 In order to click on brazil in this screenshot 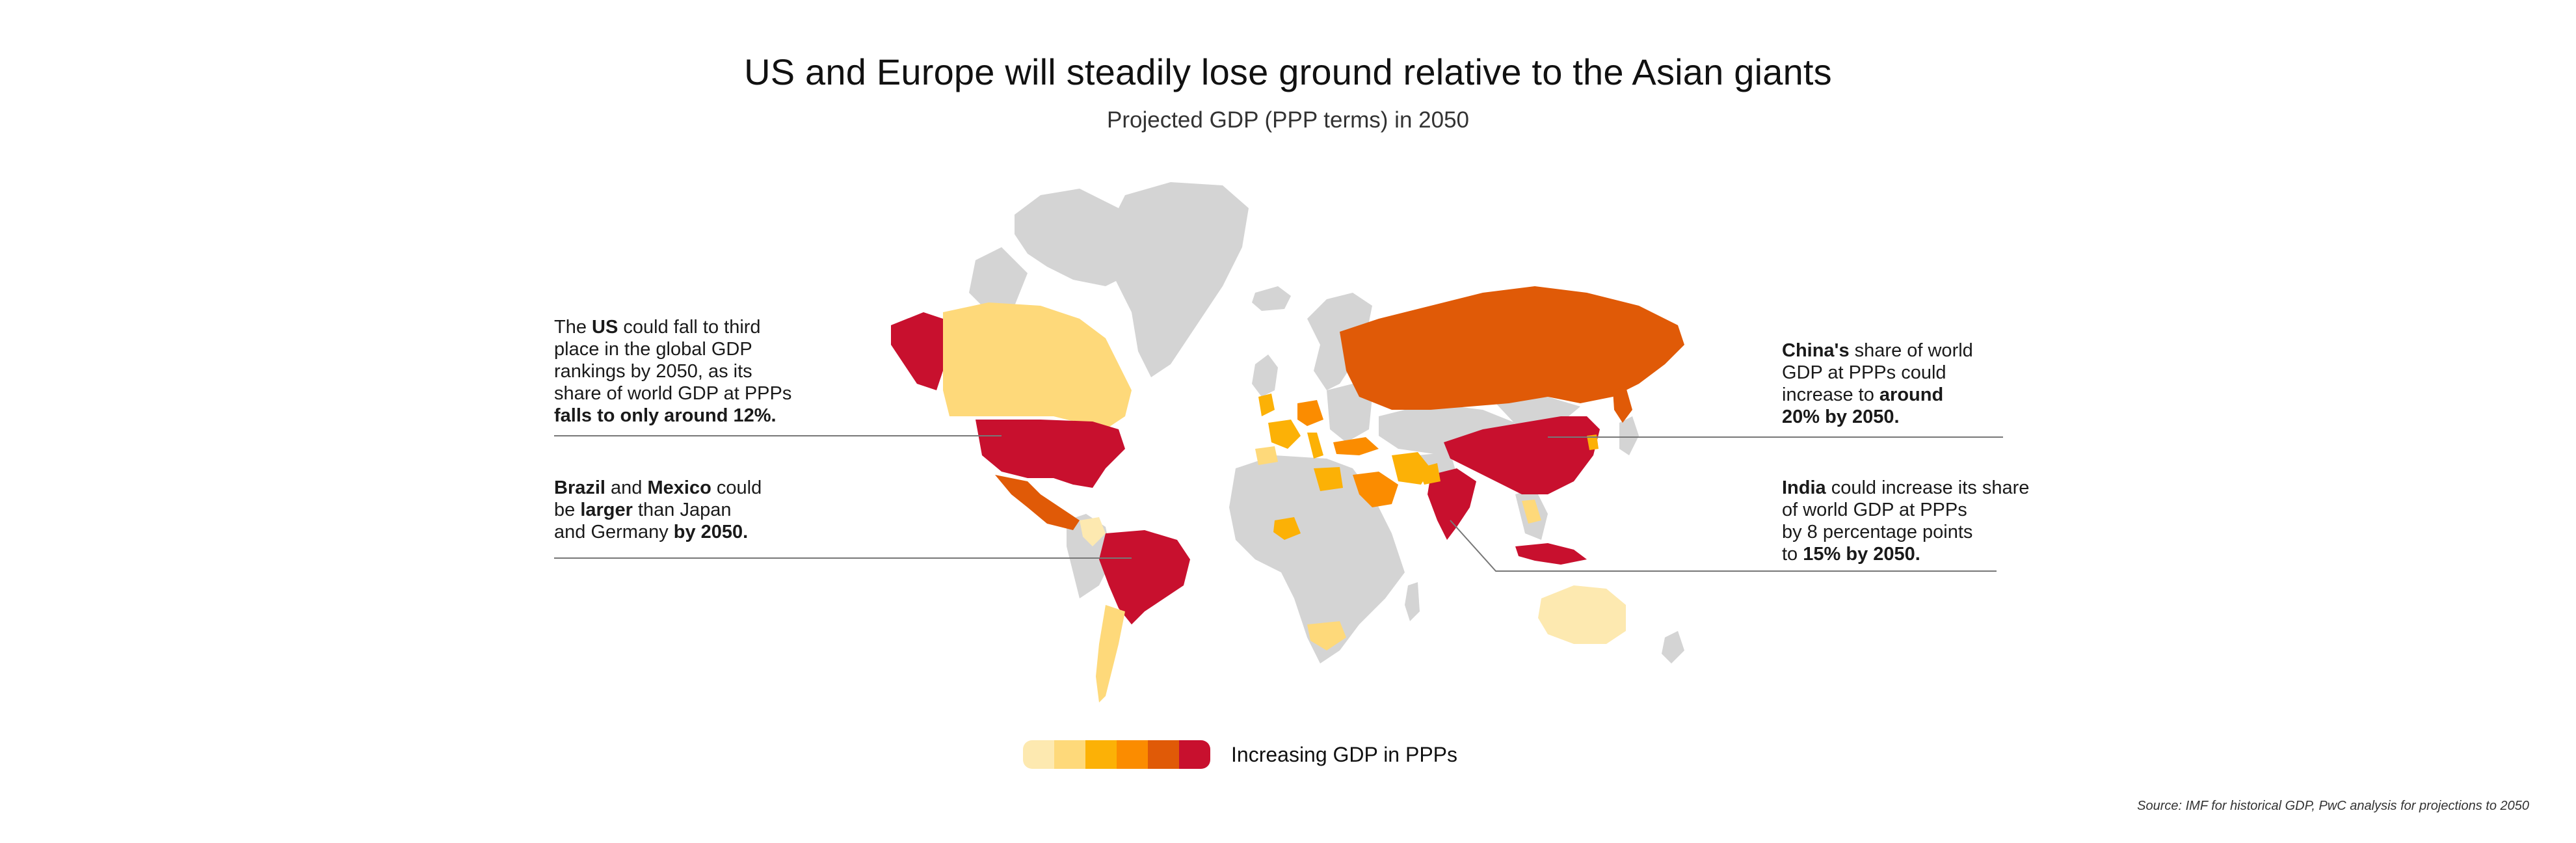, I will do `click(1144, 577)`.